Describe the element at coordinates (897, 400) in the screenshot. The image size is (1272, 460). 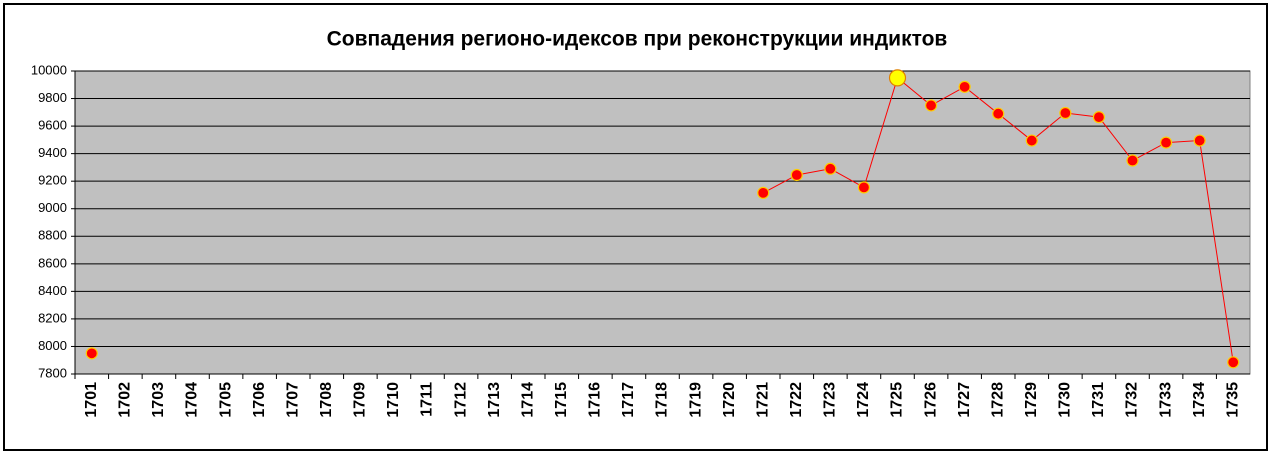
I see `x-tick-label: 1725` at that location.